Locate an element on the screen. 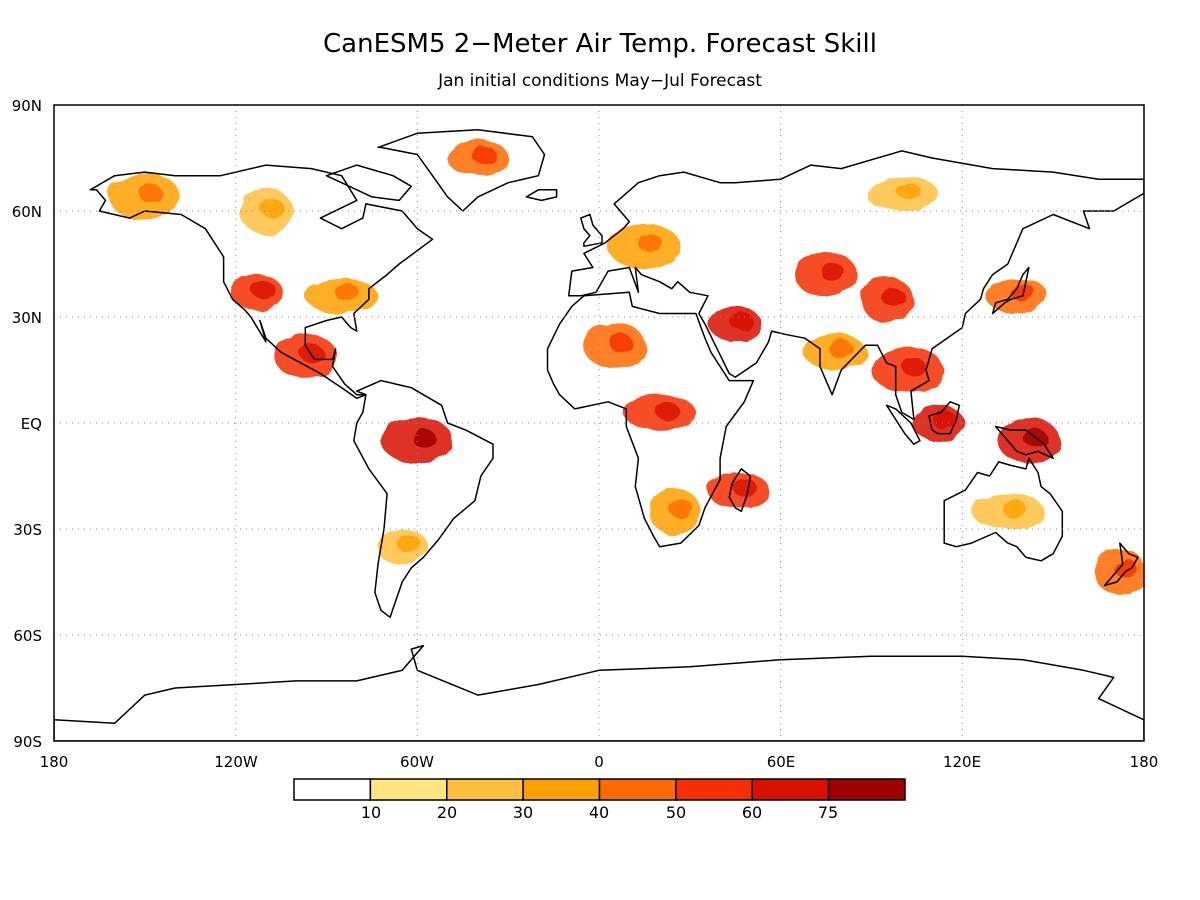 Image resolution: width=1200 pixels, height=900 pixels. uk-coastline is located at coordinates (591, 230).